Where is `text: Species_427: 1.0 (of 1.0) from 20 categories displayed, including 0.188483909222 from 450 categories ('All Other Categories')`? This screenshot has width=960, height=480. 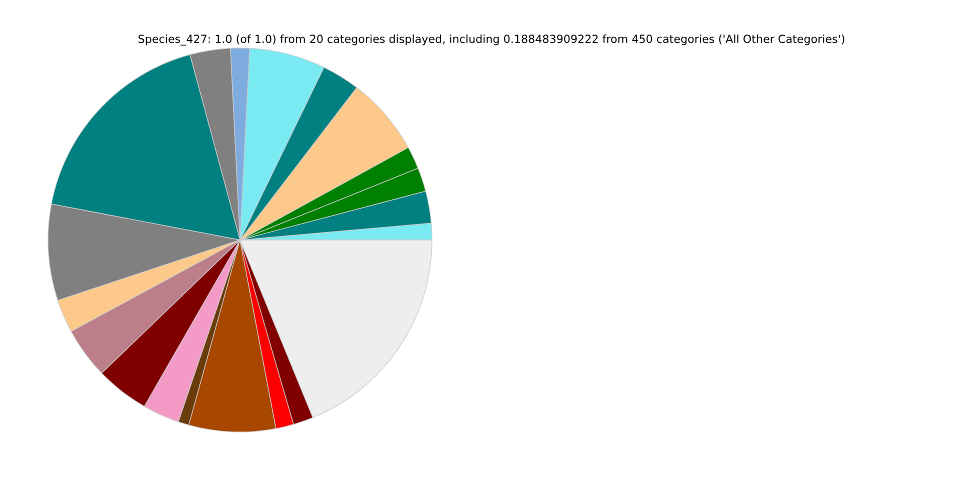 text: Species_427: 1.0 (of 1.0) from 20 categories displayed, including 0.188483909222 from 450 categories ('All Other Categories') is located at coordinates (491, 40).